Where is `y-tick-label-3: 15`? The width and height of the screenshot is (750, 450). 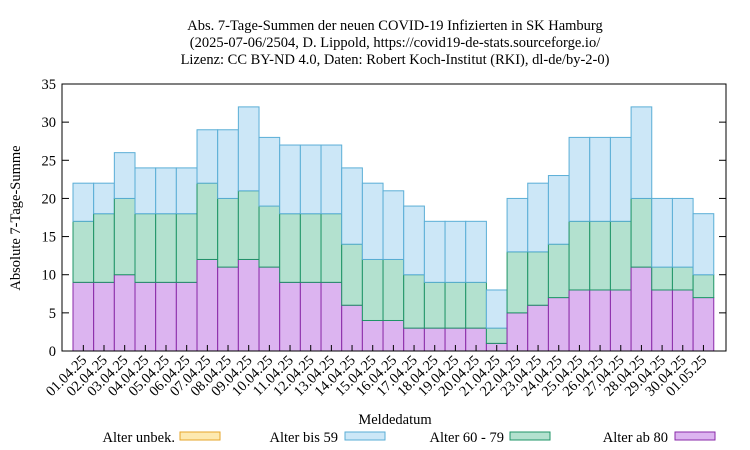
y-tick-label-3: 15 is located at coordinates (49, 238).